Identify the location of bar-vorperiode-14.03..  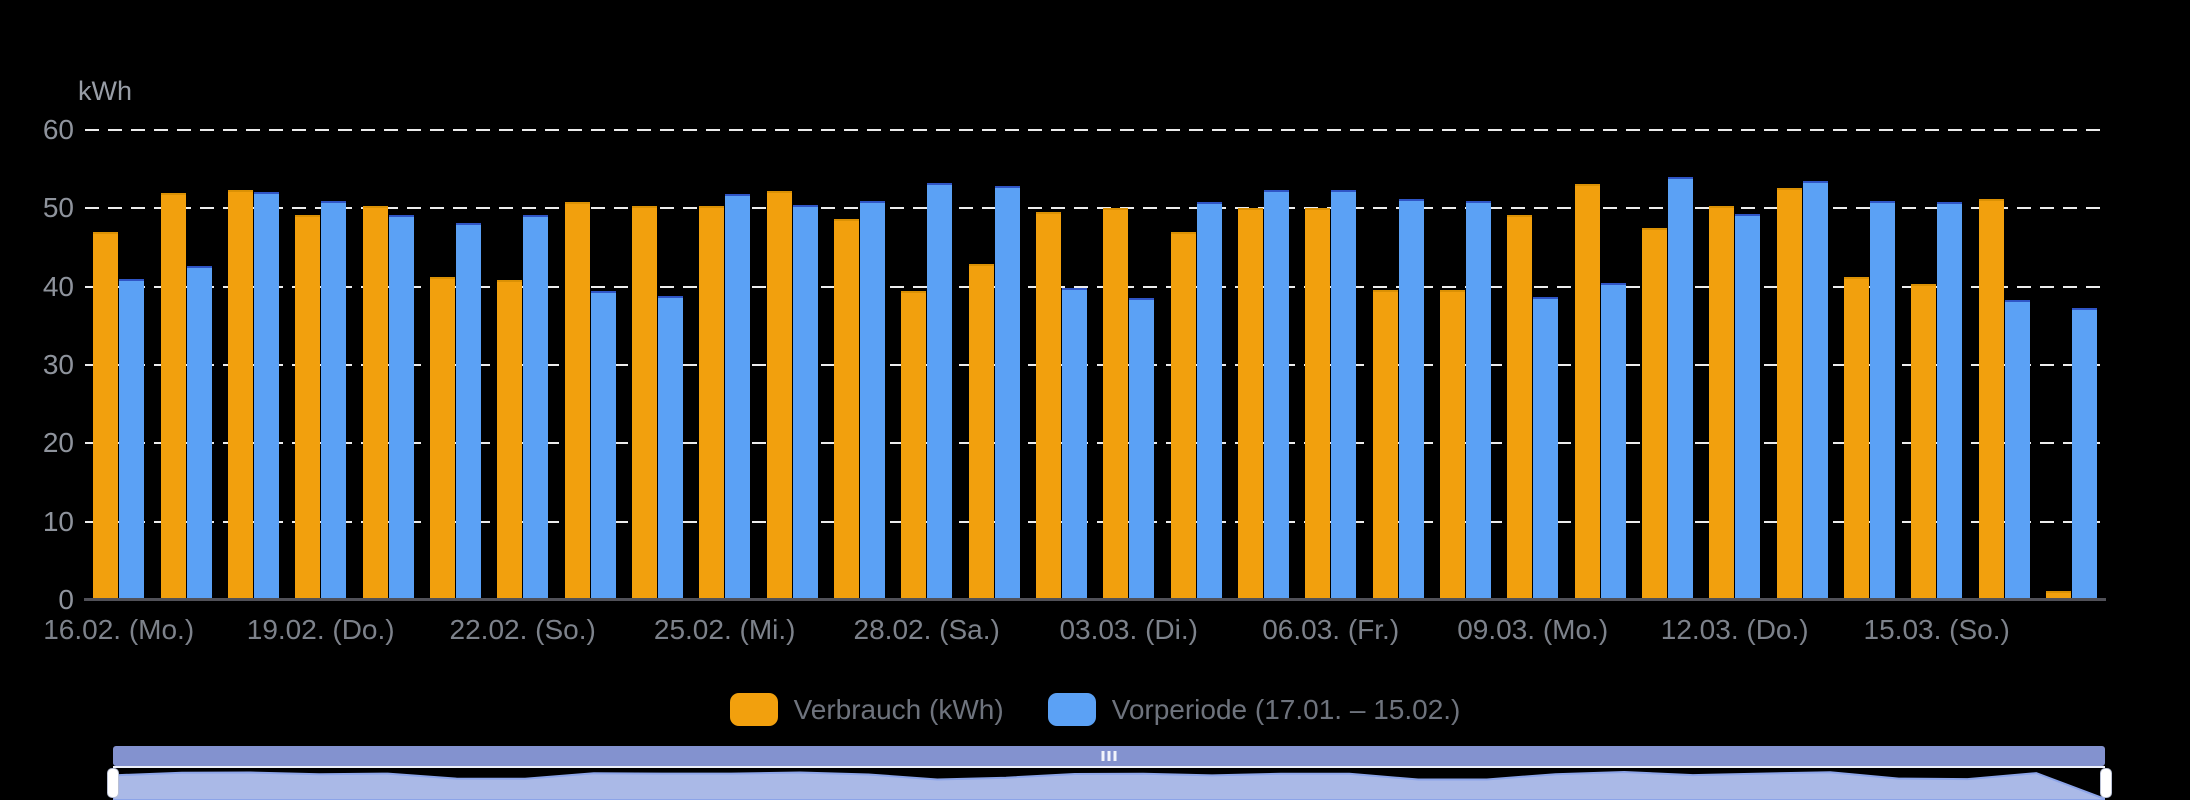
(1882, 400).